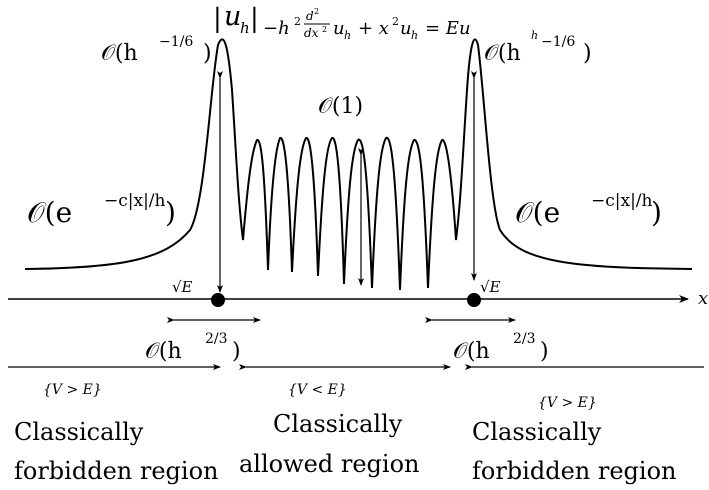 This screenshot has height=490, width=709. What do you see at coordinates (324, 29) in the screenshot?
I see `eq-frac-den-sup: 2` at bounding box center [324, 29].